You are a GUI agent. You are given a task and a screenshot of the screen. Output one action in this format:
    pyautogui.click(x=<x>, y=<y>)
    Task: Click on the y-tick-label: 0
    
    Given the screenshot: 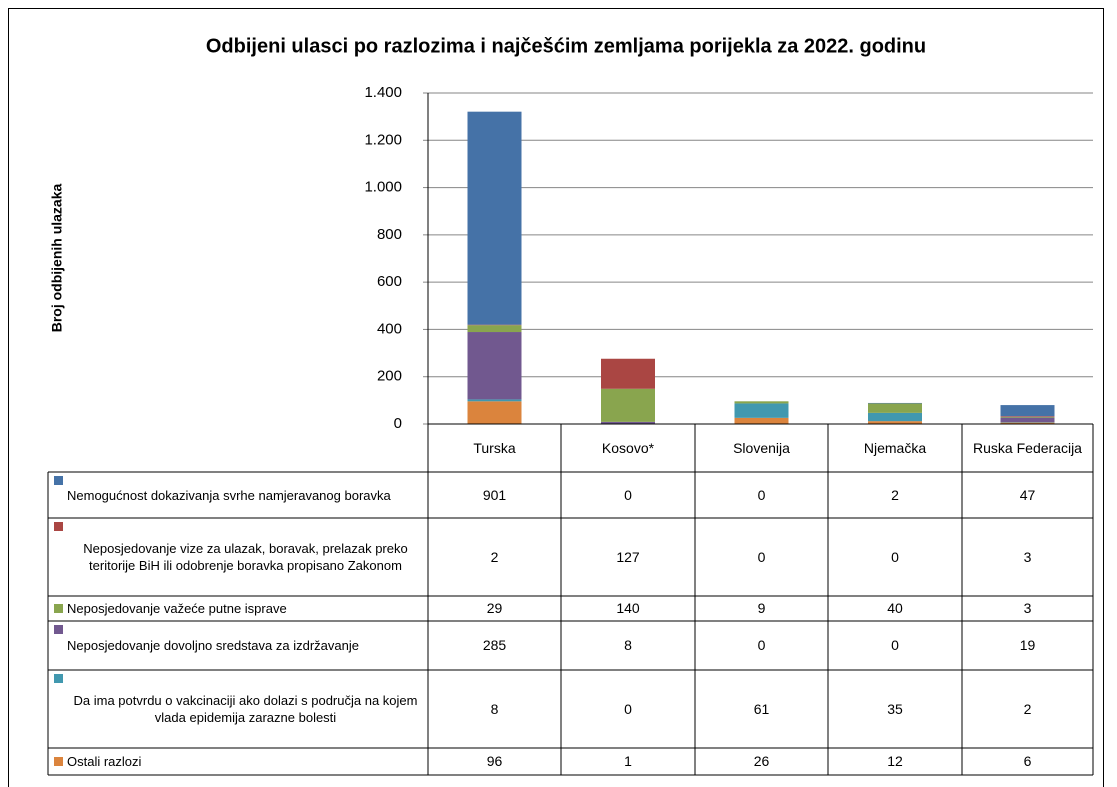 What is the action you would take?
    pyautogui.click(x=398, y=423)
    